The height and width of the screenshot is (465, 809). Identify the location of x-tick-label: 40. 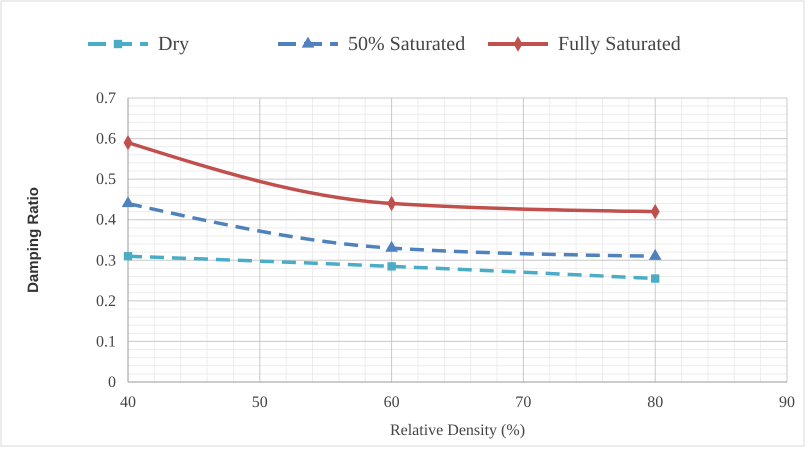
(128, 402).